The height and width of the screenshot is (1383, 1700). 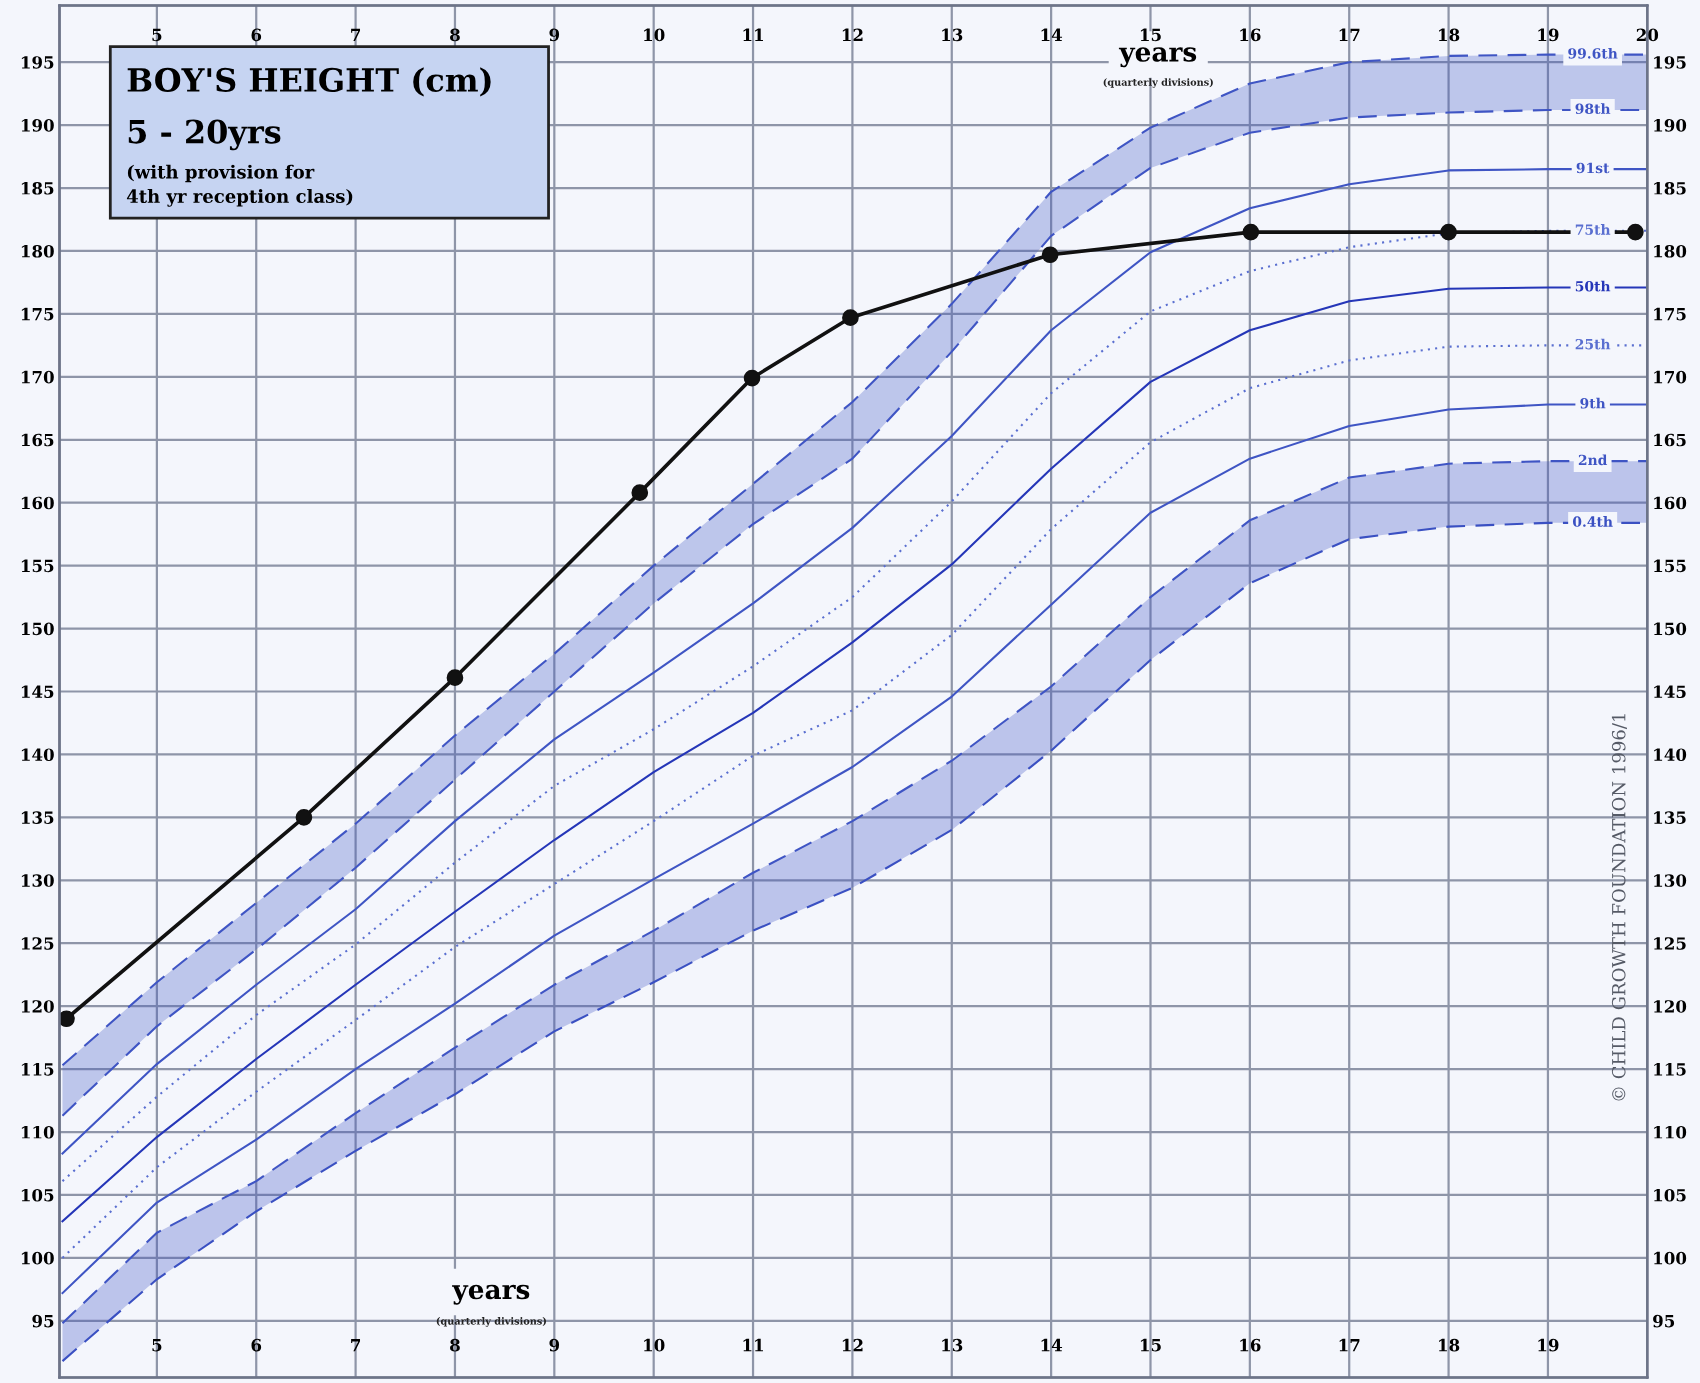 I want to click on x-tick-label: 15, so click(x=1150, y=1345).